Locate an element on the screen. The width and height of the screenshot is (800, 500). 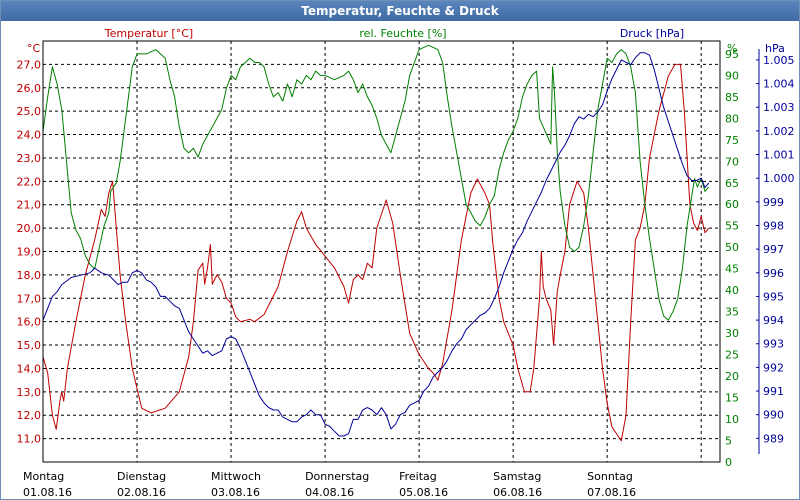
pressure-tick-label: 1.003 is located at coordinates (779, 107).